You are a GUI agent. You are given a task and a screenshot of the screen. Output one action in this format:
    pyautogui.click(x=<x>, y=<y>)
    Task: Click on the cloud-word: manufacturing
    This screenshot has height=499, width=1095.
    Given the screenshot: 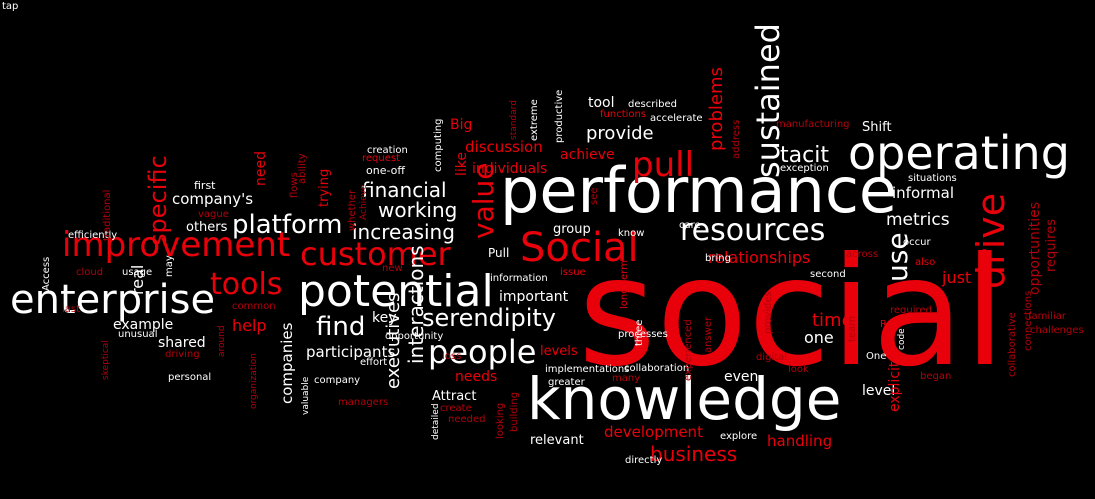 What is the action you would take?
    pyautogui.click(x=813, y=124)
    